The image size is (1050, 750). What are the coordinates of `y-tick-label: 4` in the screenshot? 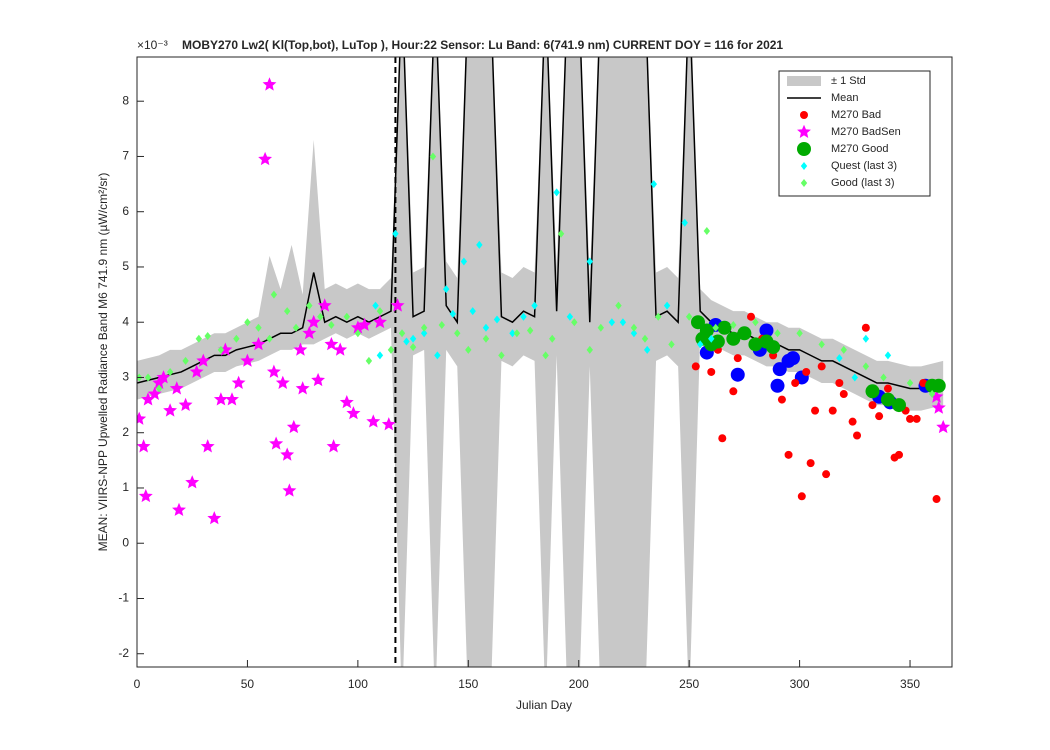 It's located at (125, 321).